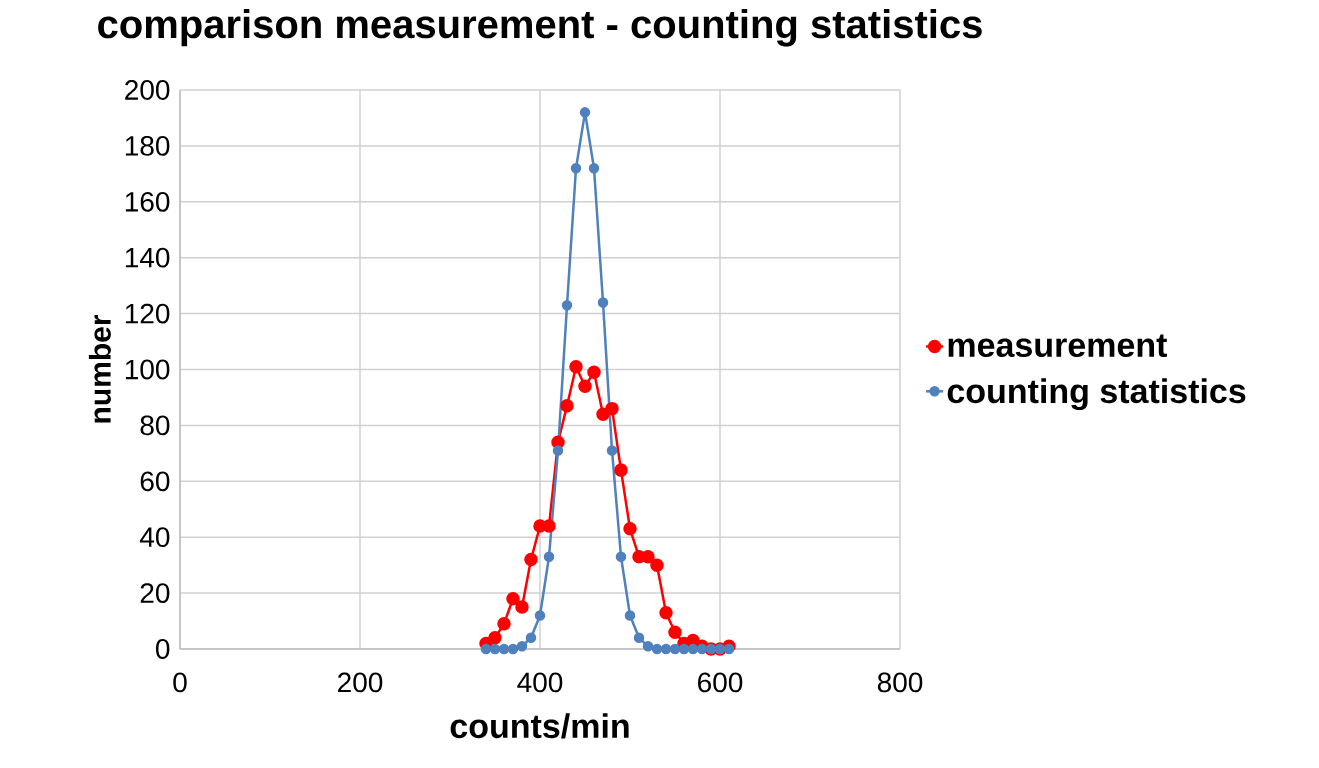 Image resolution: width=1319 pixels, height=768 pixels. Describe the element at coordinates (1058, 346) in the screenshot. I see `legend-label: measurement` at that location.